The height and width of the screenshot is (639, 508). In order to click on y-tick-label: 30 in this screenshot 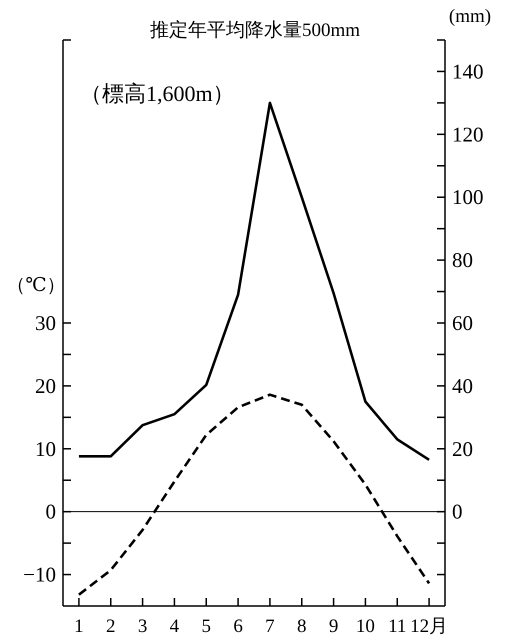, I will do `click(45, 323)`.